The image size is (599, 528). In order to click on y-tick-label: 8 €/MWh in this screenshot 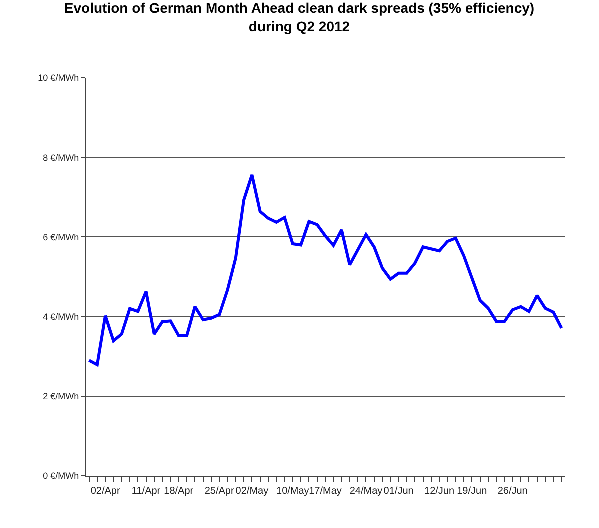, I will do `click(61, 157)`.